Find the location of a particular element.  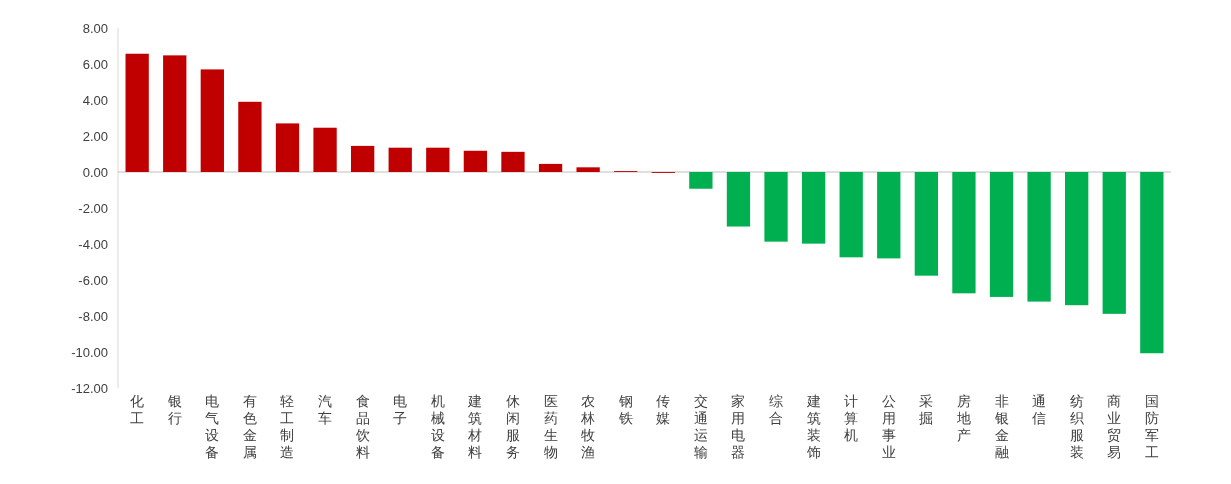

x-tick-label: 有色金属 is located at coordinates (249, 426).